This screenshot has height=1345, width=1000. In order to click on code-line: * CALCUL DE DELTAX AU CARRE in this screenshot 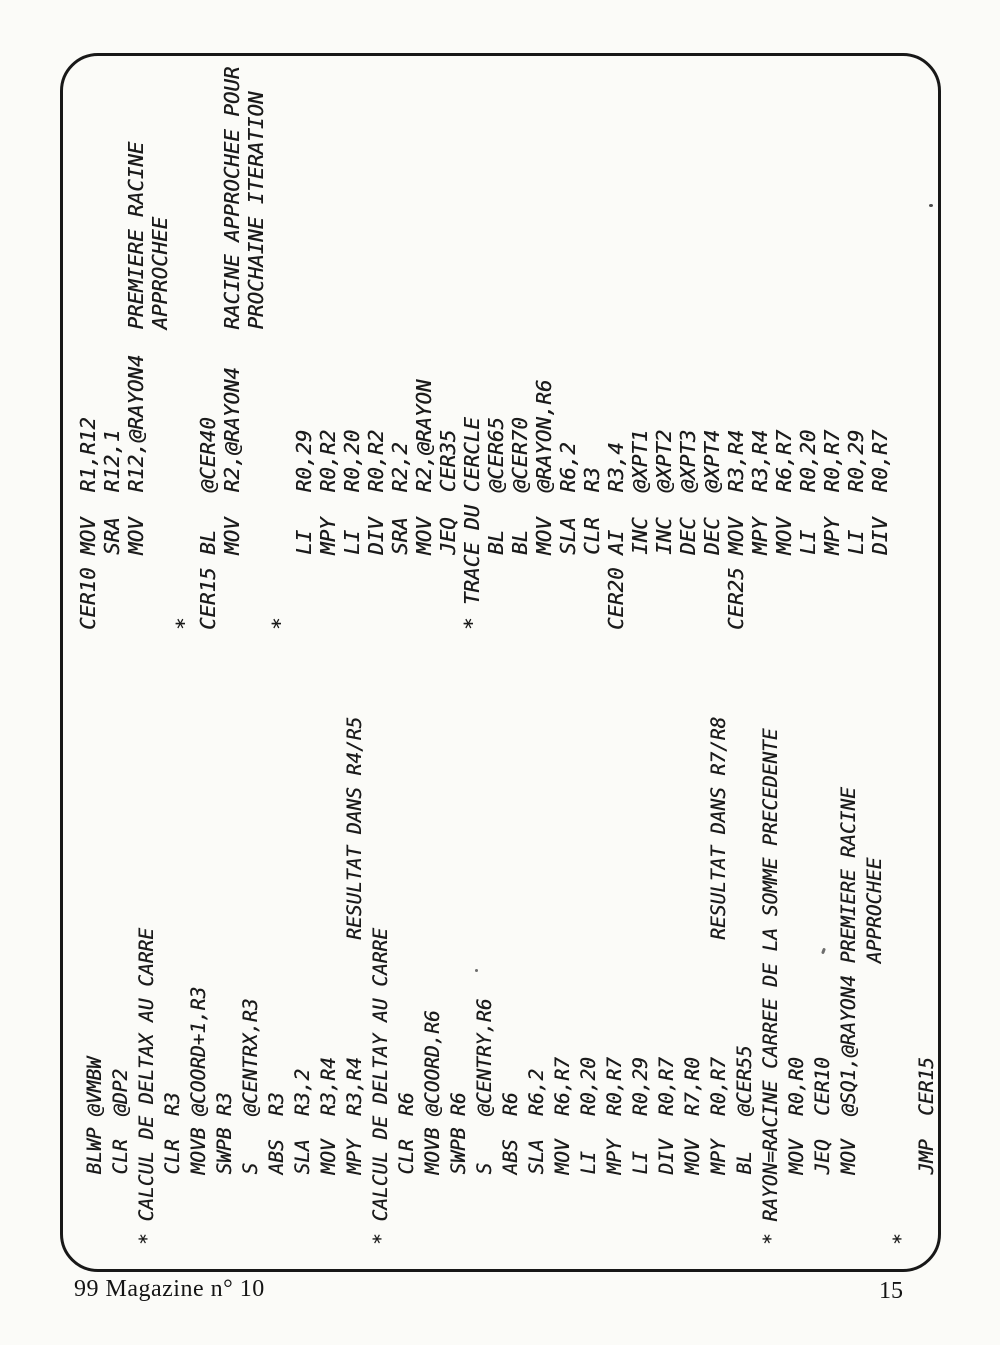, I will do `click(146, 1086)`.